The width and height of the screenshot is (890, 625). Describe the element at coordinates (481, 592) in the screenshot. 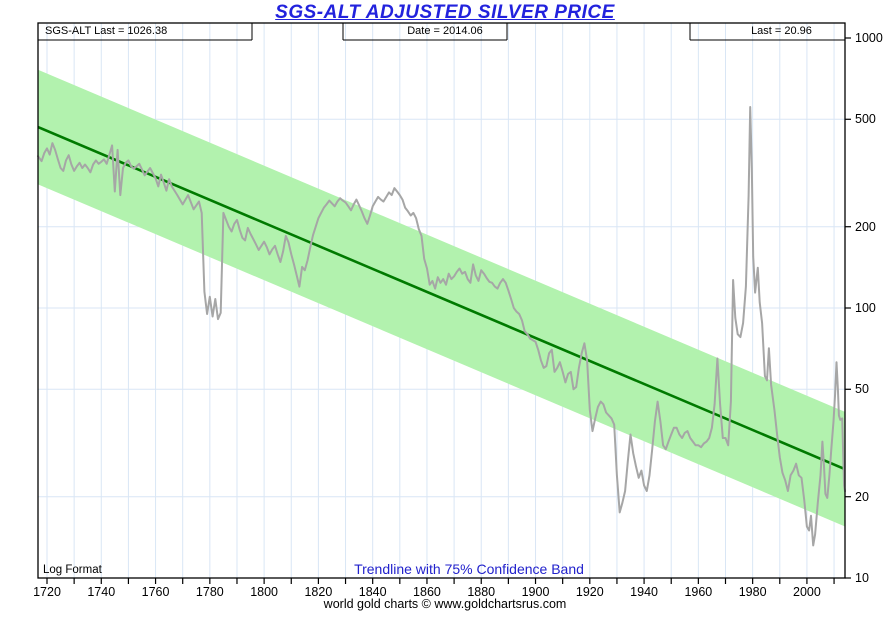

I see `x-axis-label: 1880` at that location.